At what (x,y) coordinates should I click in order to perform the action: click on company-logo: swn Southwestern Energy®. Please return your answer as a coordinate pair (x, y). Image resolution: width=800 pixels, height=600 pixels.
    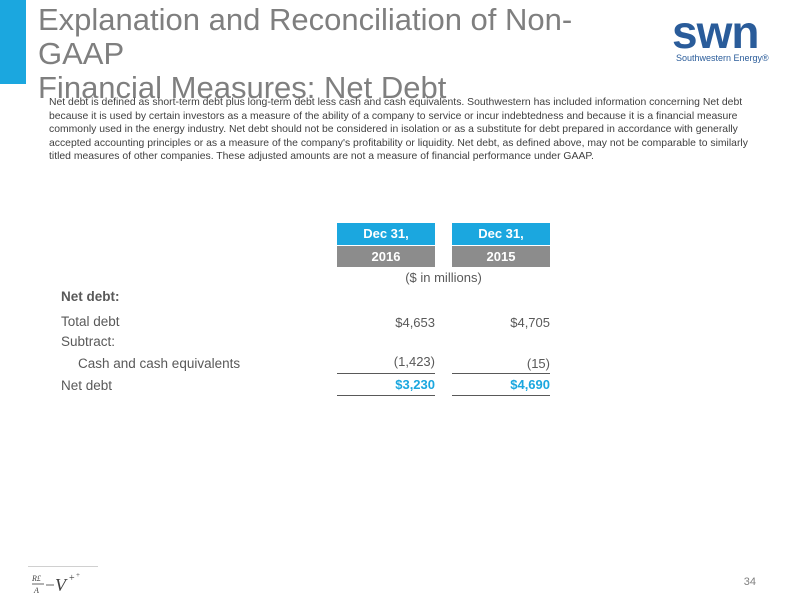
    Looking at the image, I should click on (724, 38).